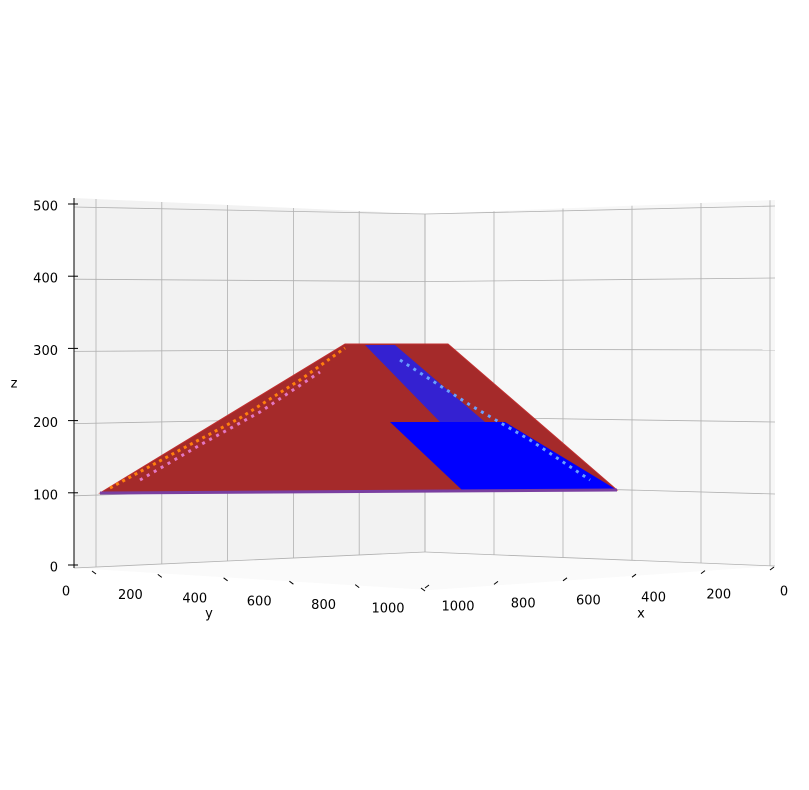  Describe the element at coordinates (641, 614) in the screenshot. I see `x-axis-label: x` at that location.